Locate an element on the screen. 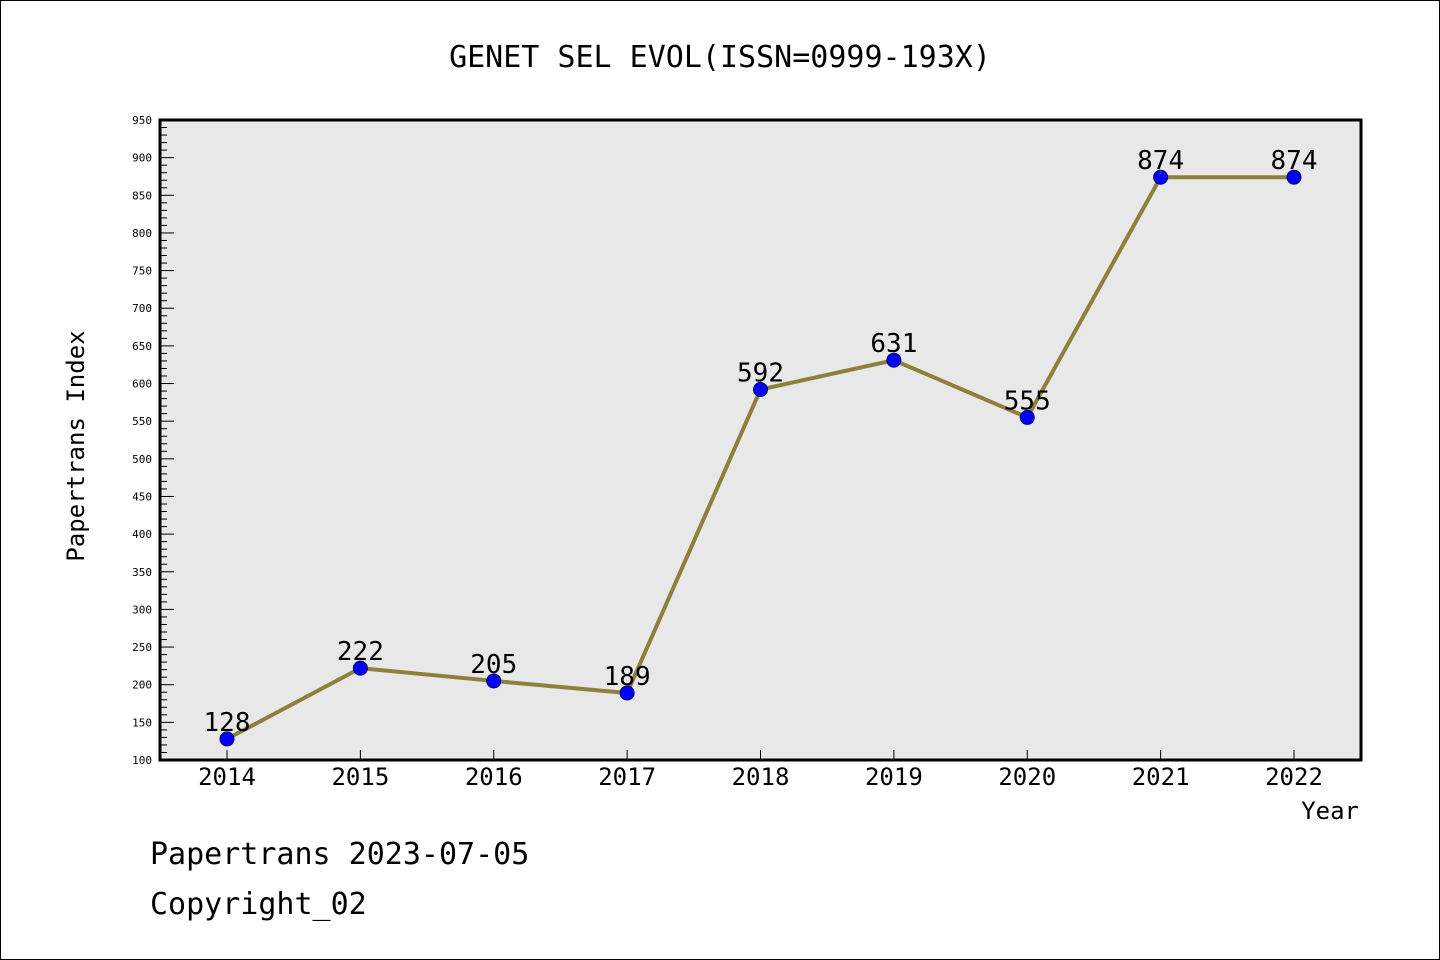  y-tick-label: 700 is located at coordinates (142, 308).